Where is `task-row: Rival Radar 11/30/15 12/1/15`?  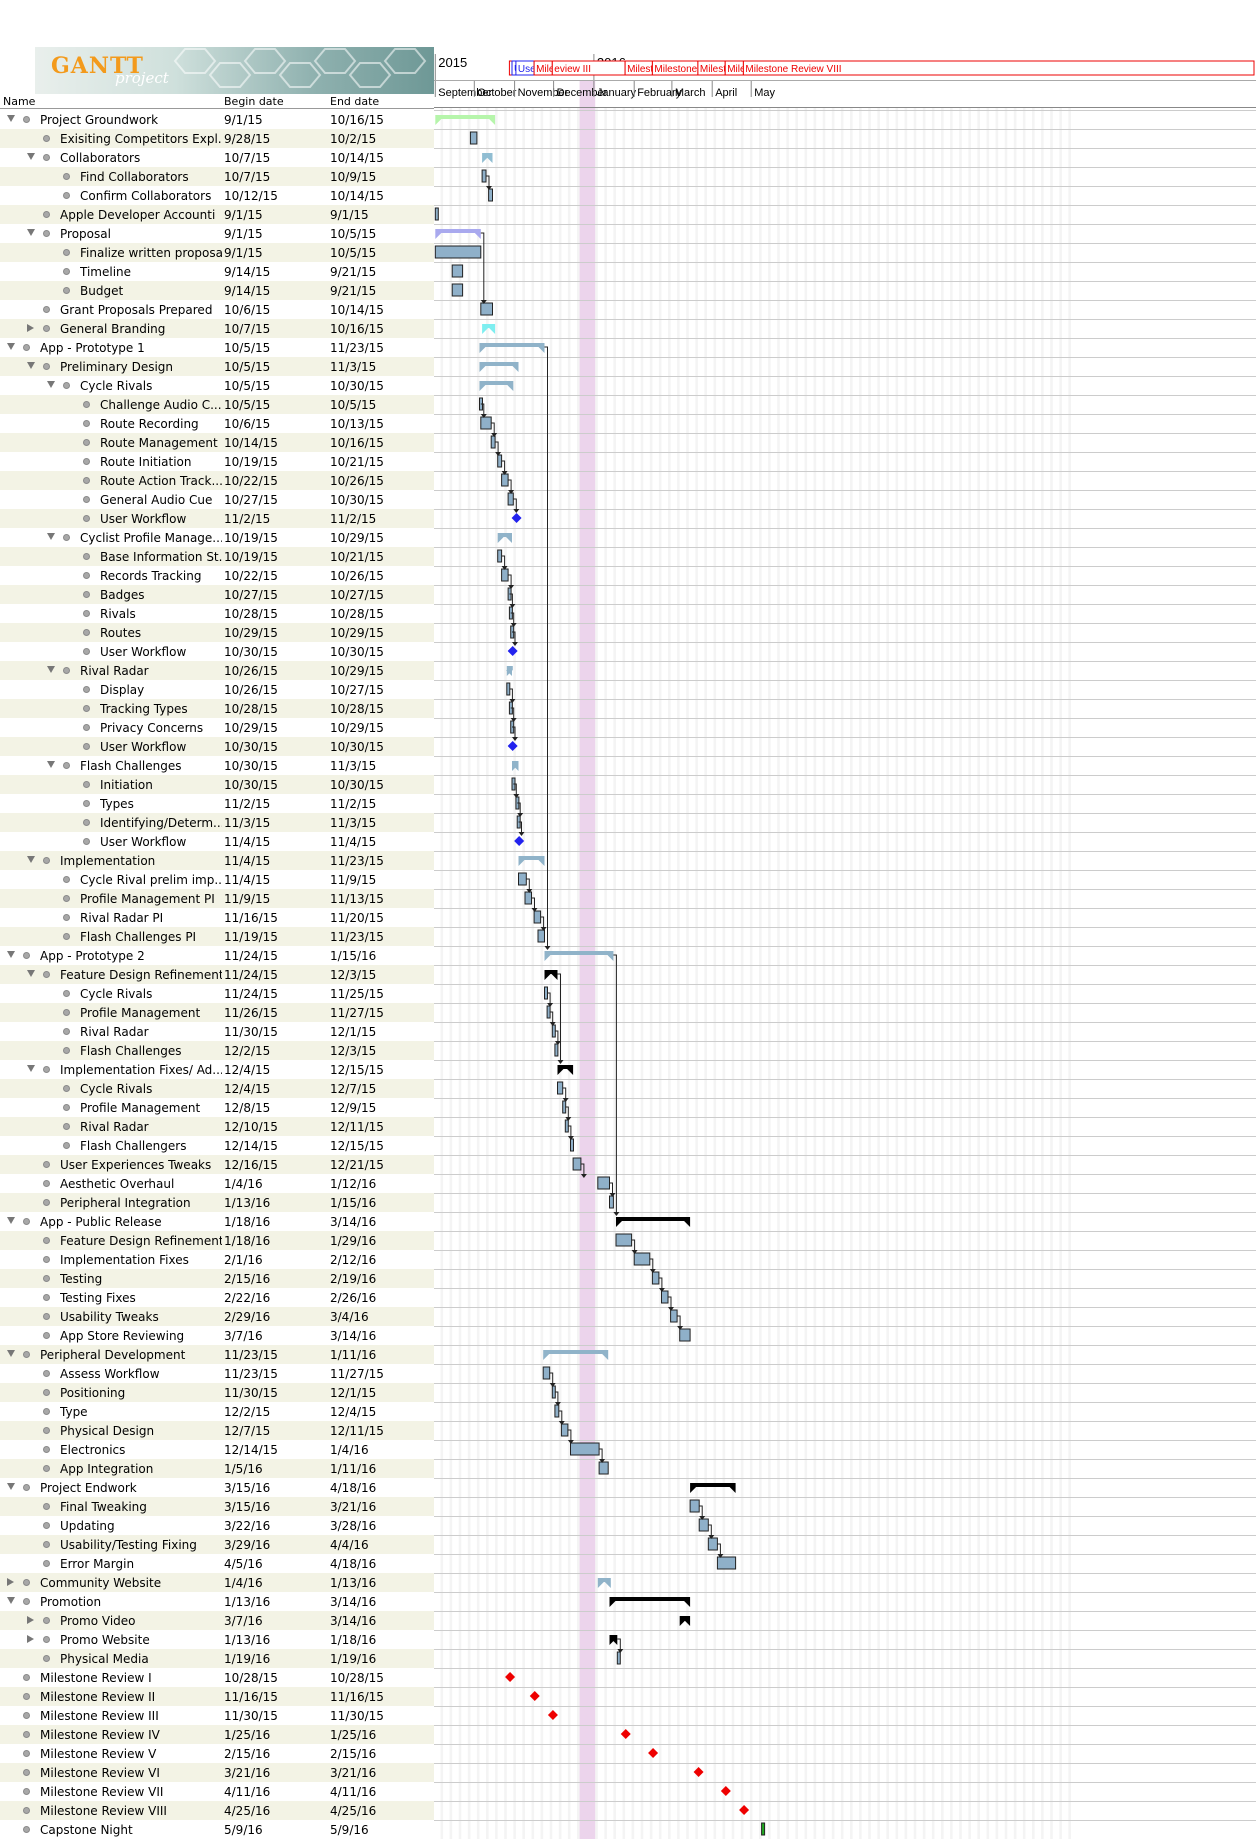
task-row: Rival Radar 11/30/15 12/1/15 is located at coordinates (217, 1031).